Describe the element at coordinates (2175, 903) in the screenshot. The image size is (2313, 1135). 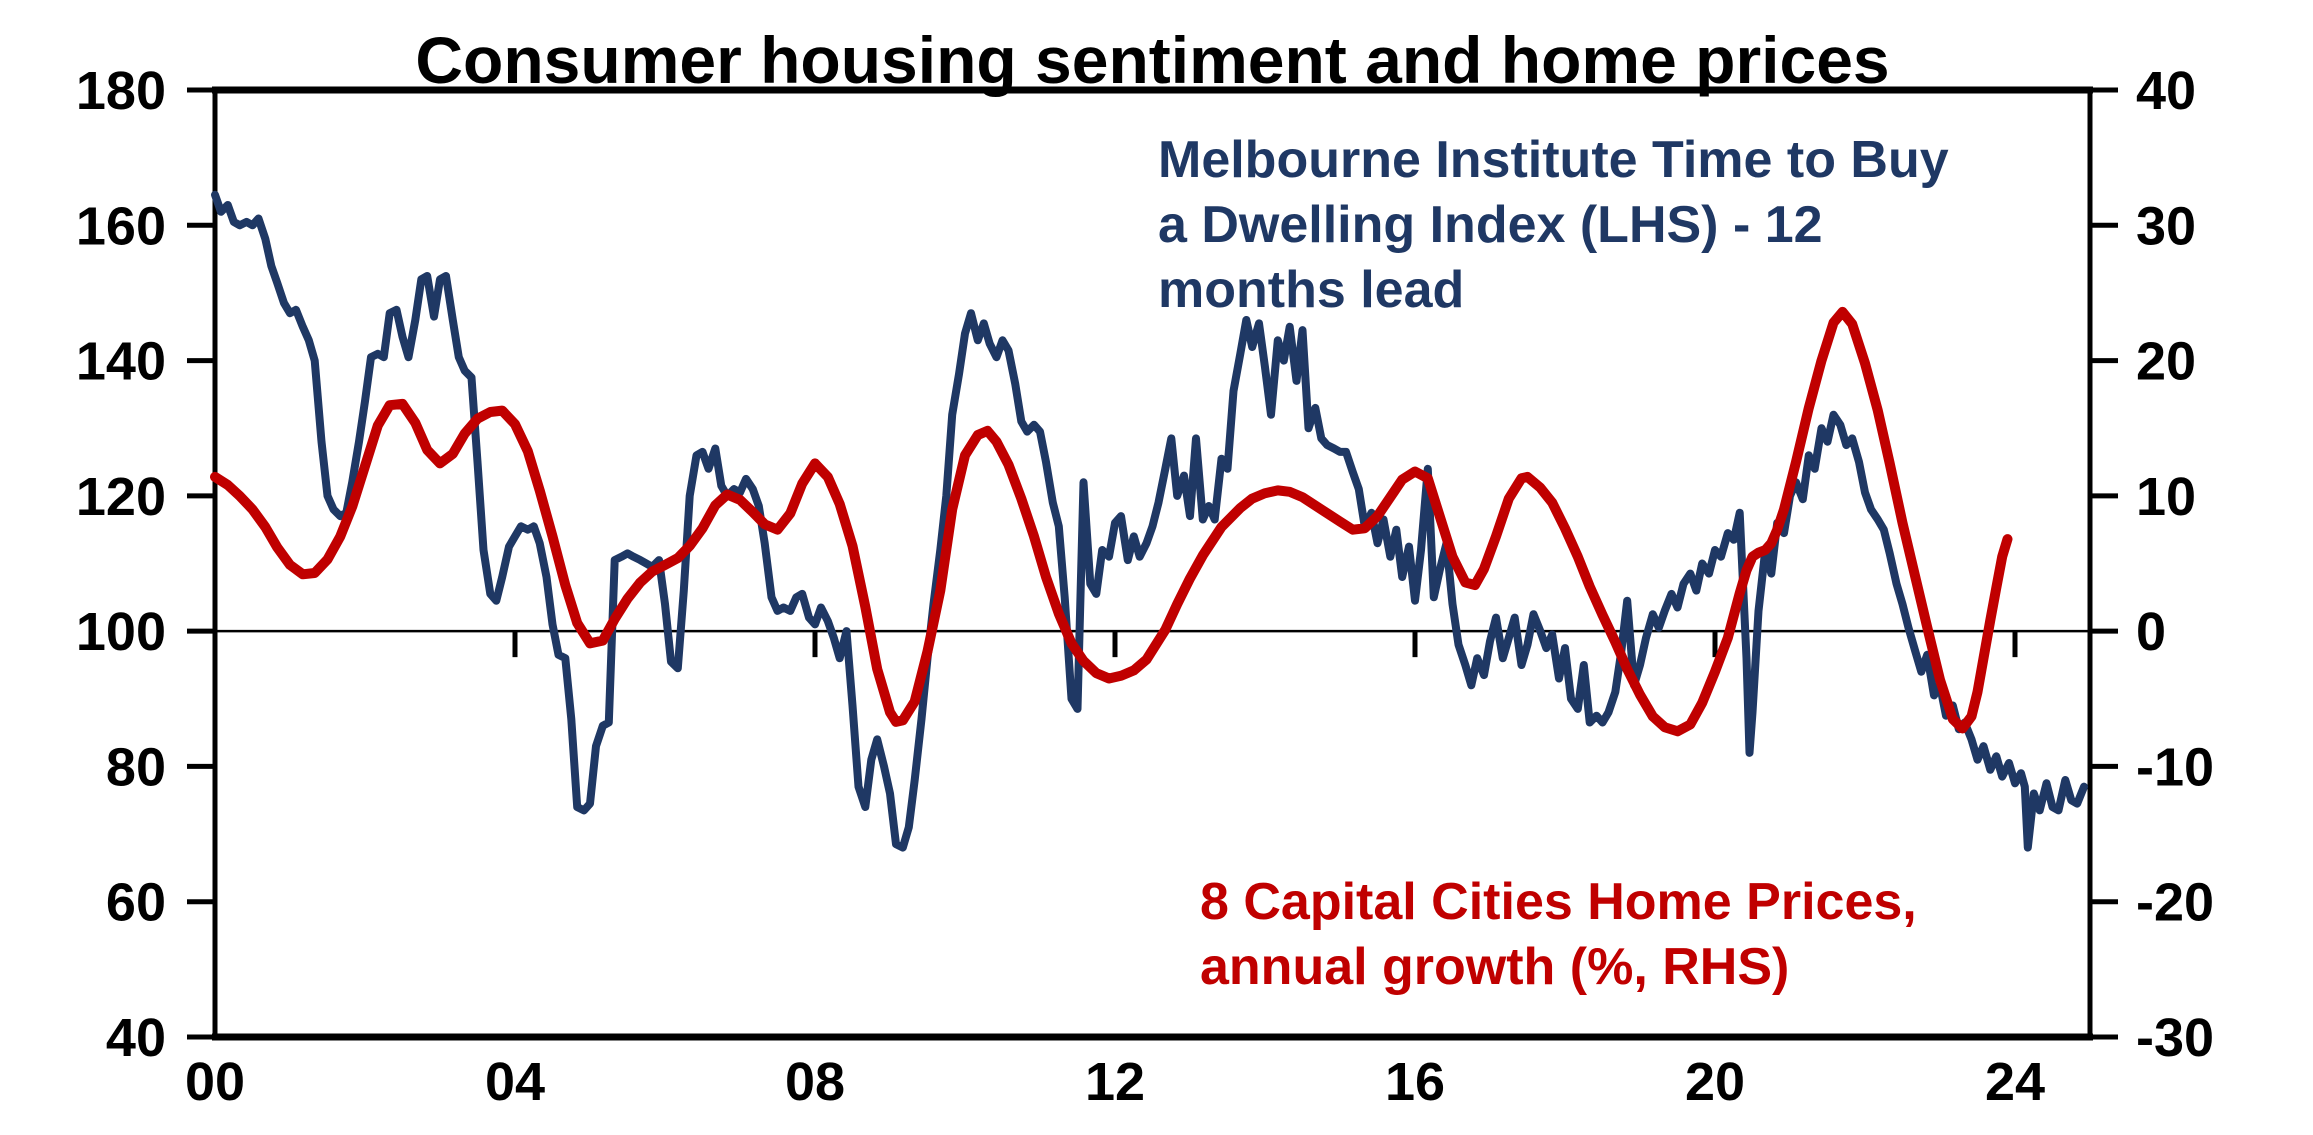
I see `right-axis-tick-label: -20` at that location.